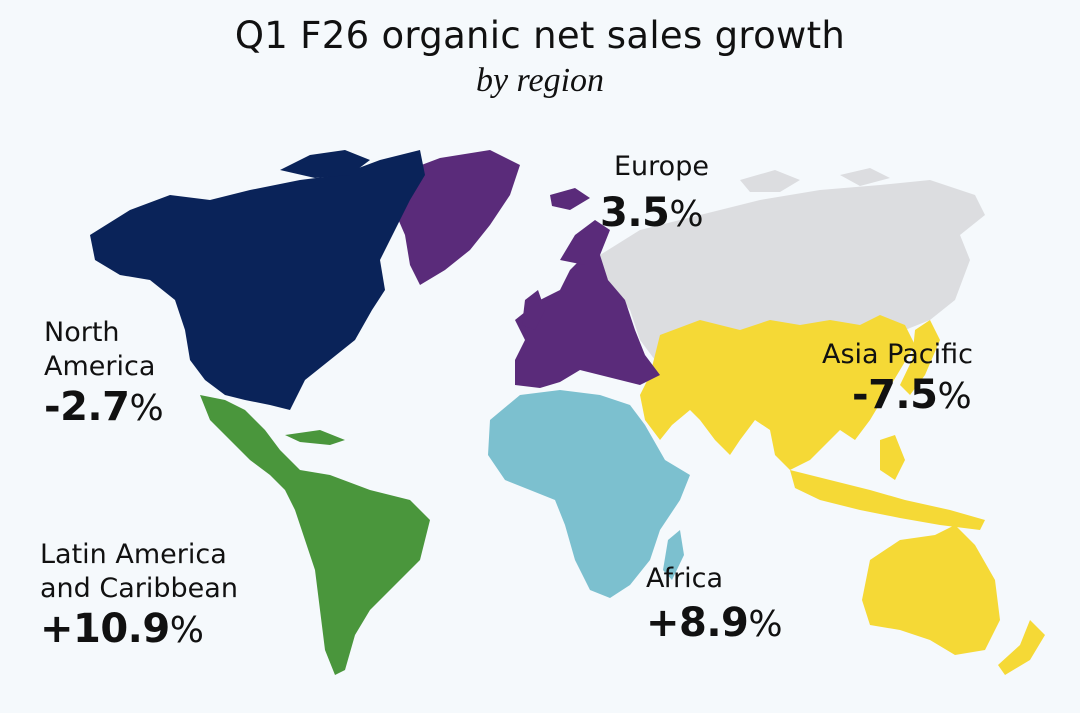  What do you see at coordinates (100, 366) in the screenshot?
I see `north-america-name-line2: America` at bounding box center [100, 366].